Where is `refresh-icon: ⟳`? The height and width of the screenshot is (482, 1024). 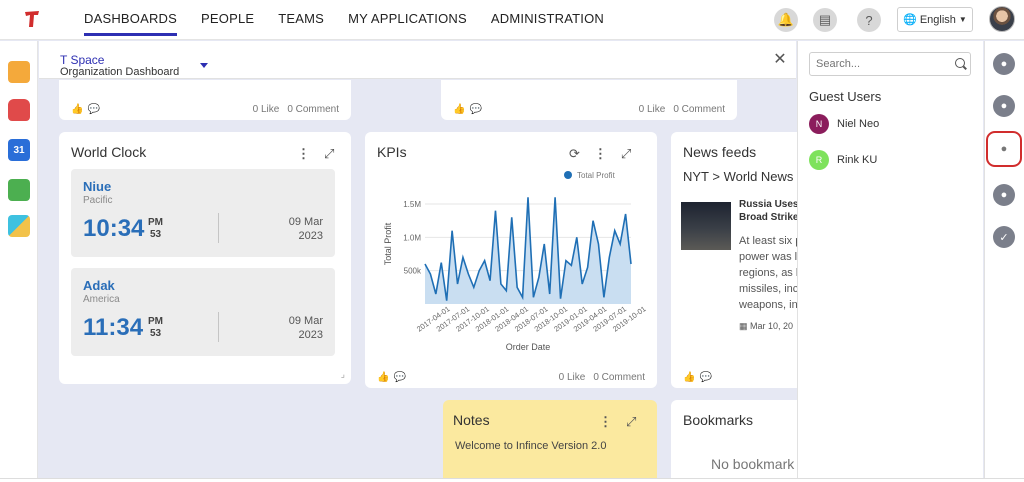 refresh-icon: ⟳ is located at coordinates (574, 153).